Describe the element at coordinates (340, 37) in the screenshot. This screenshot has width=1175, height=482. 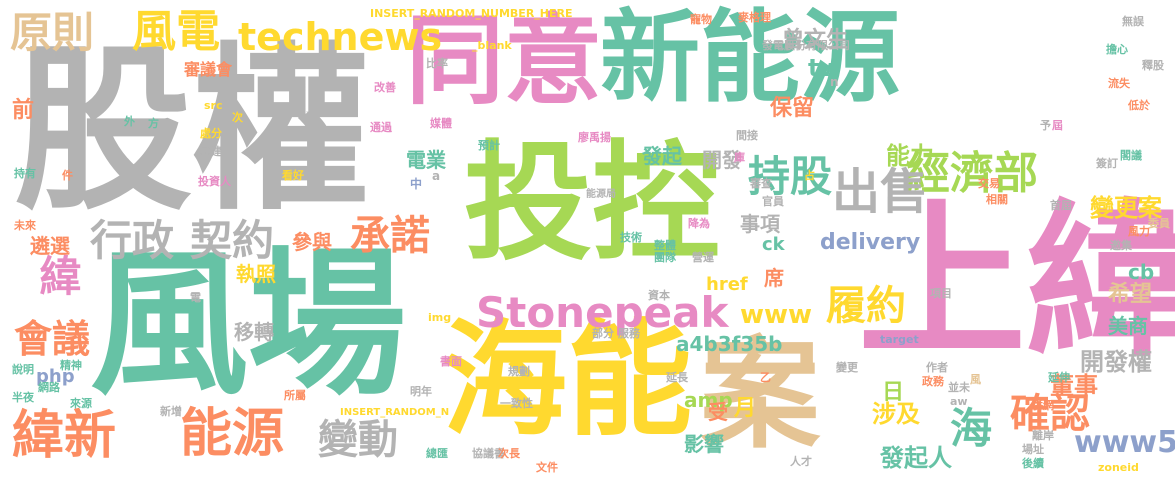
I see `word: technews` at that location.